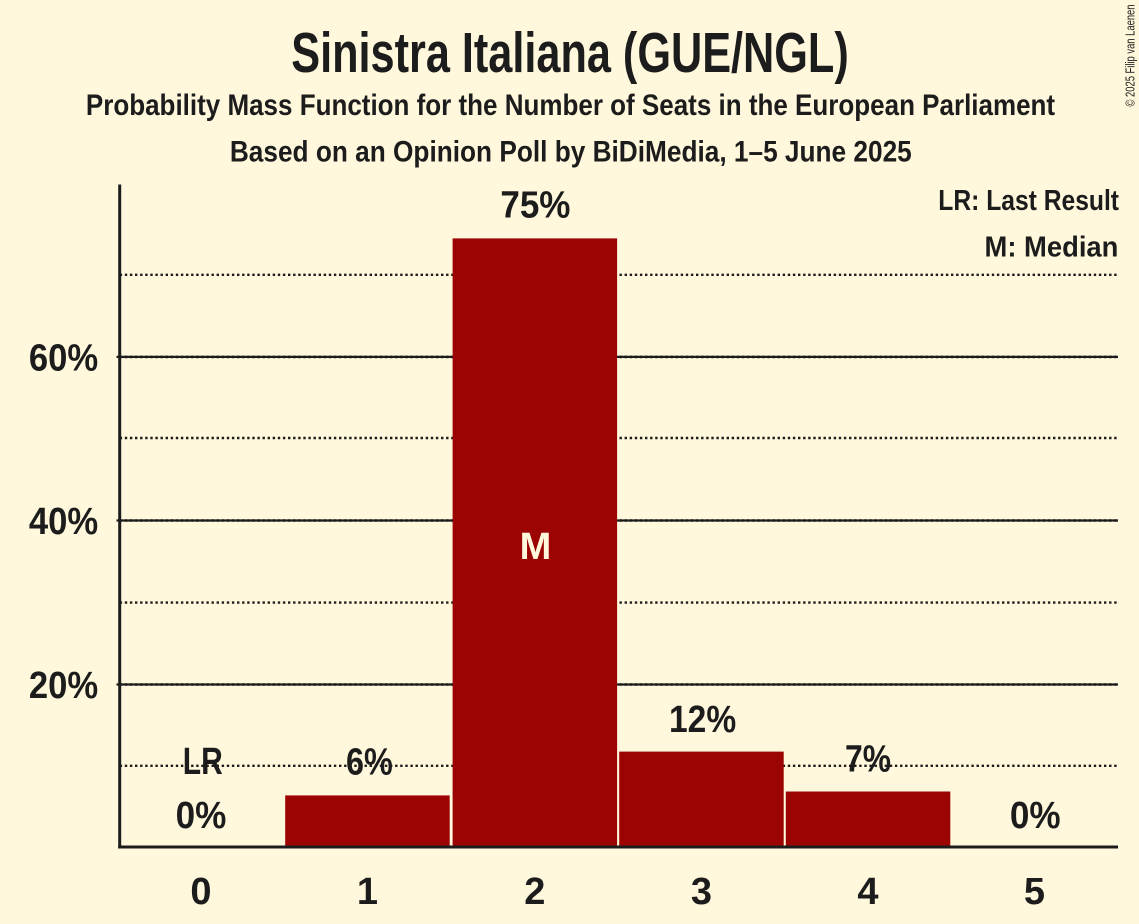 The width and height of the screenshot is (1139, 924). Describe the element at coordinates (536, 547) in the screenshot. I see `svg-text: M` at that location.